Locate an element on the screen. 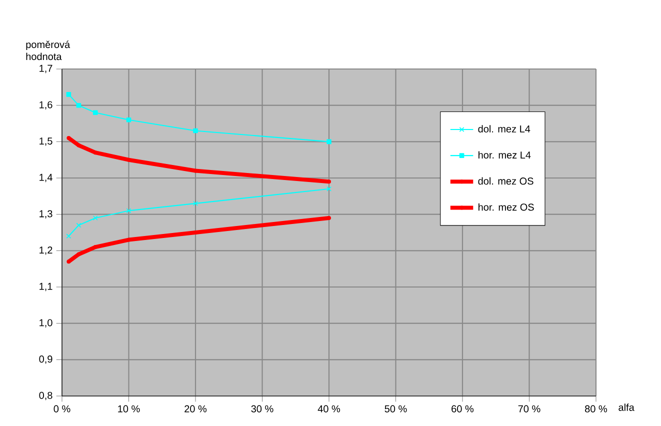  y-tick-label: 0,9 is located at coordinates (45, 360).